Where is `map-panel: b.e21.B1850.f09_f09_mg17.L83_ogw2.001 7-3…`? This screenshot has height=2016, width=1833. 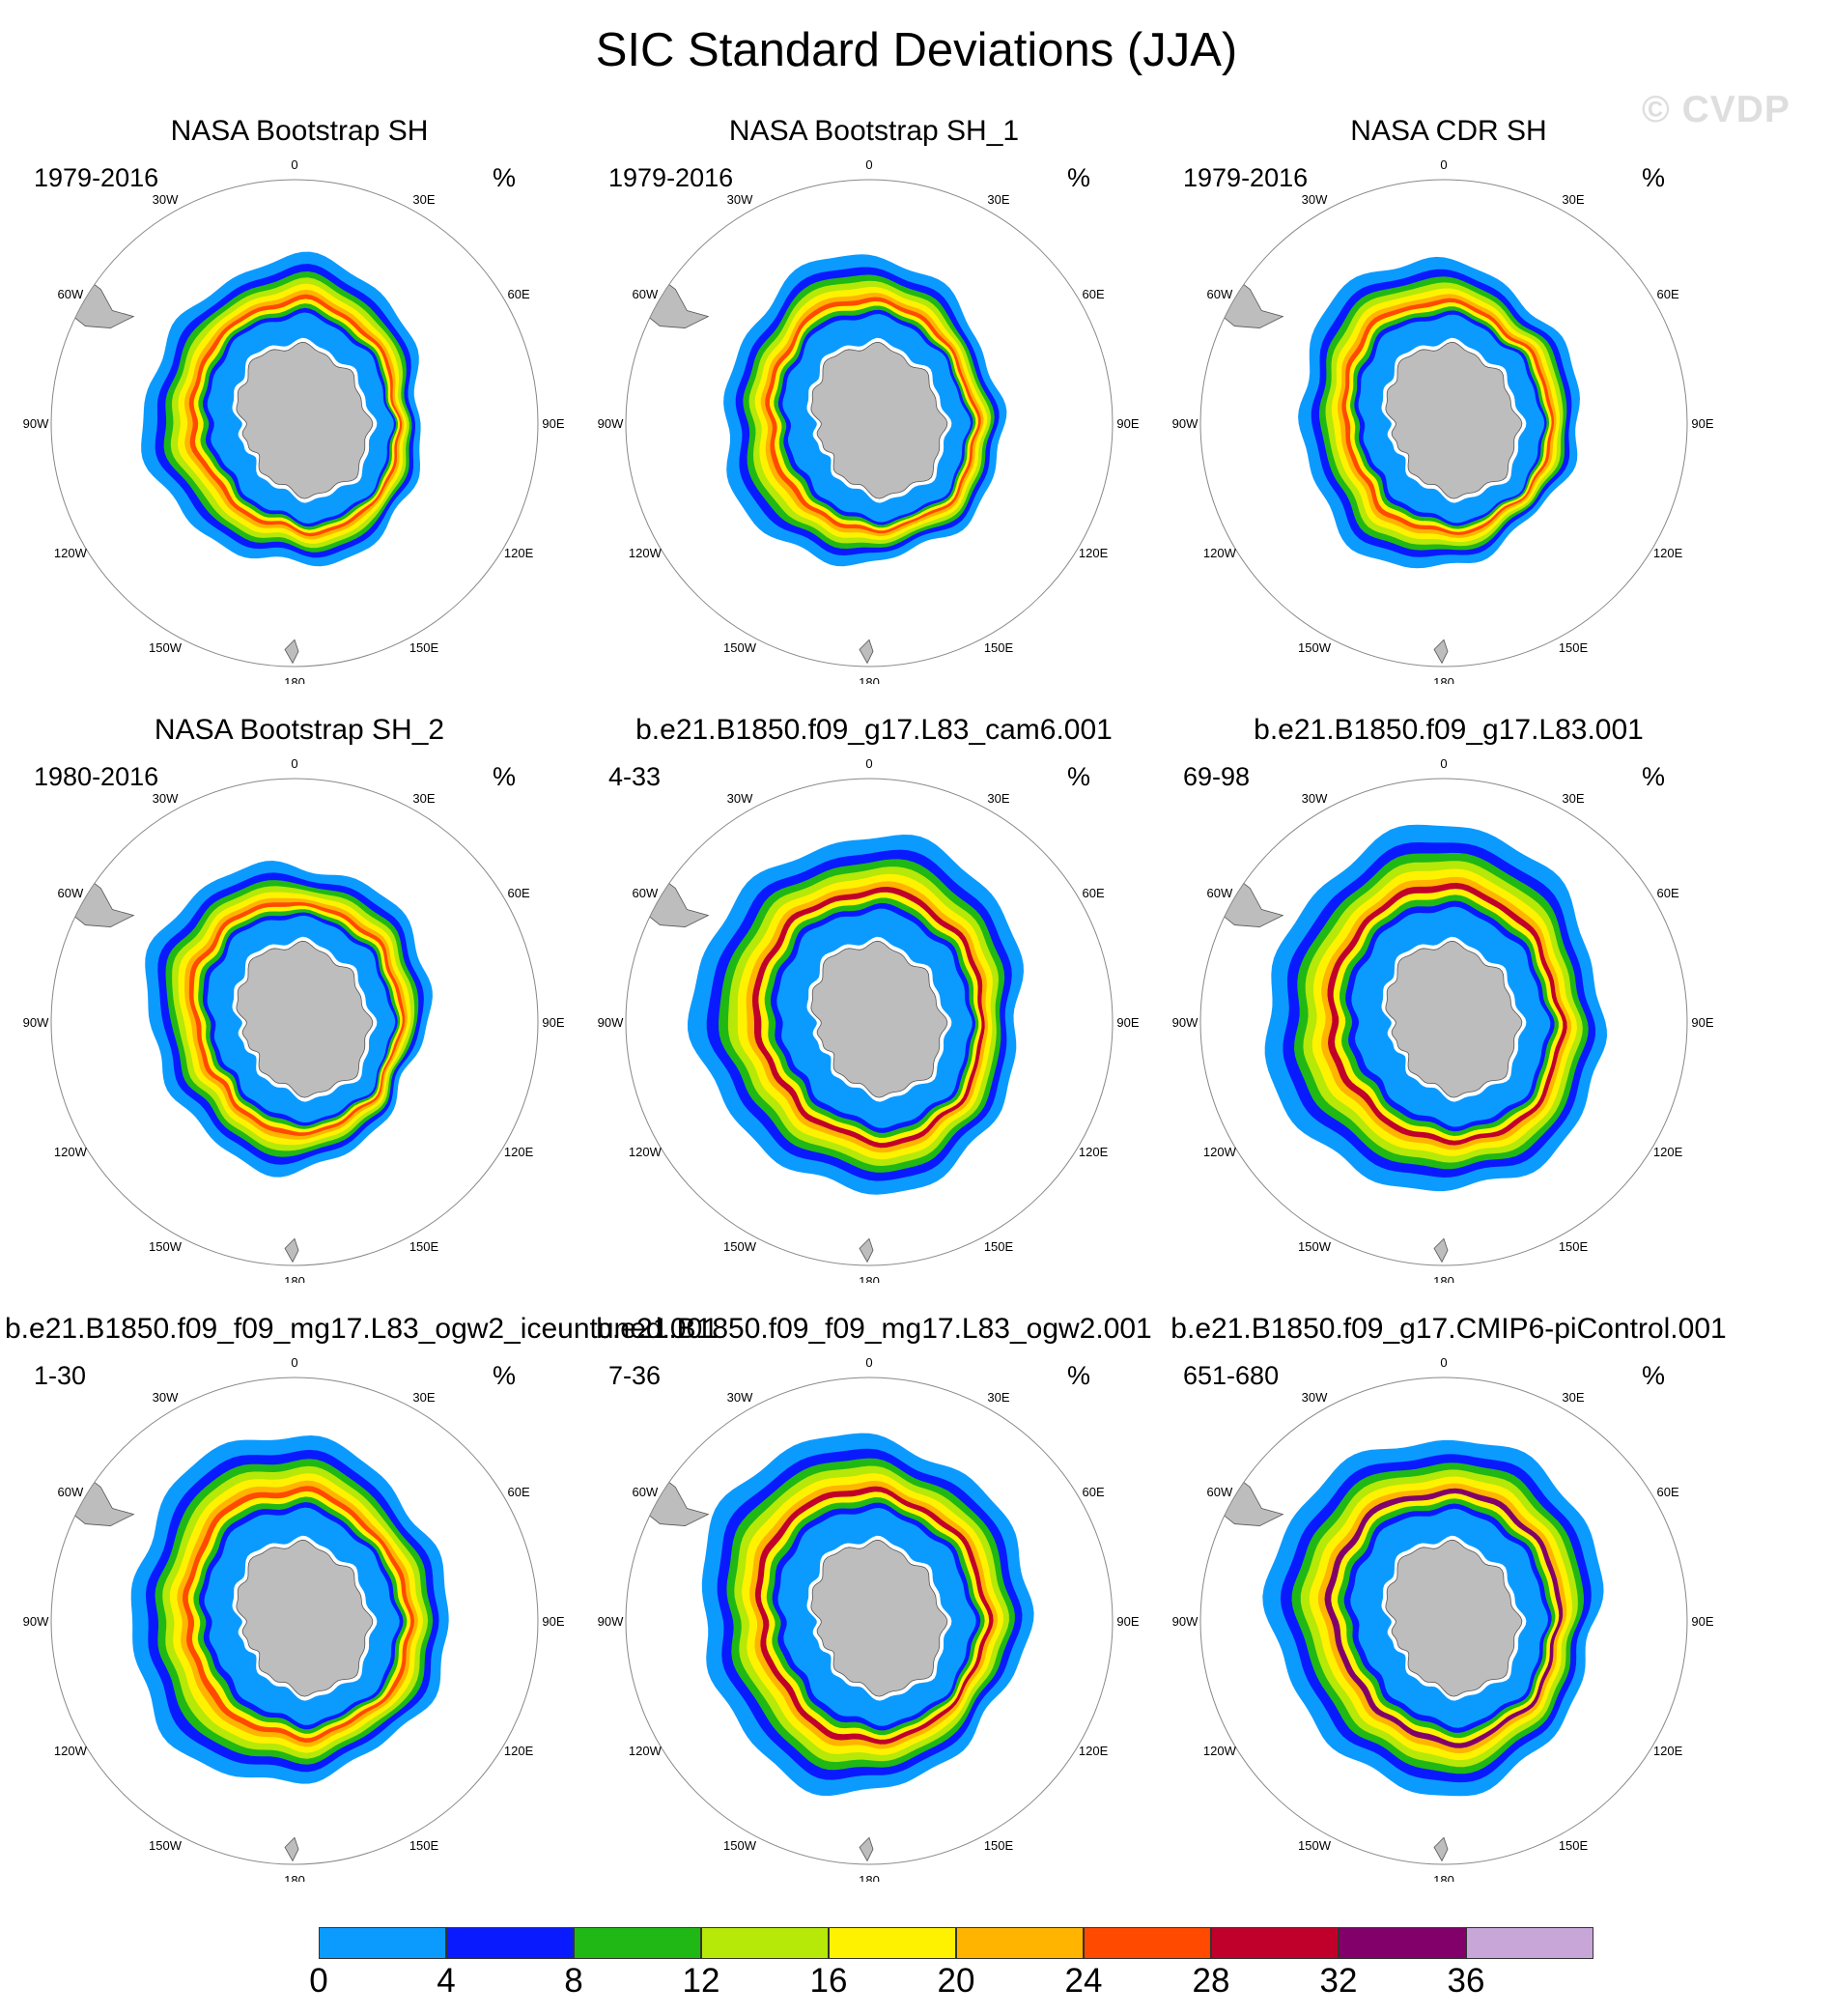 map-panel: b.e21.B1850.f09_f09_mg17.L83_ogw2.001 7-3… is located at coordinates (874, 1597).